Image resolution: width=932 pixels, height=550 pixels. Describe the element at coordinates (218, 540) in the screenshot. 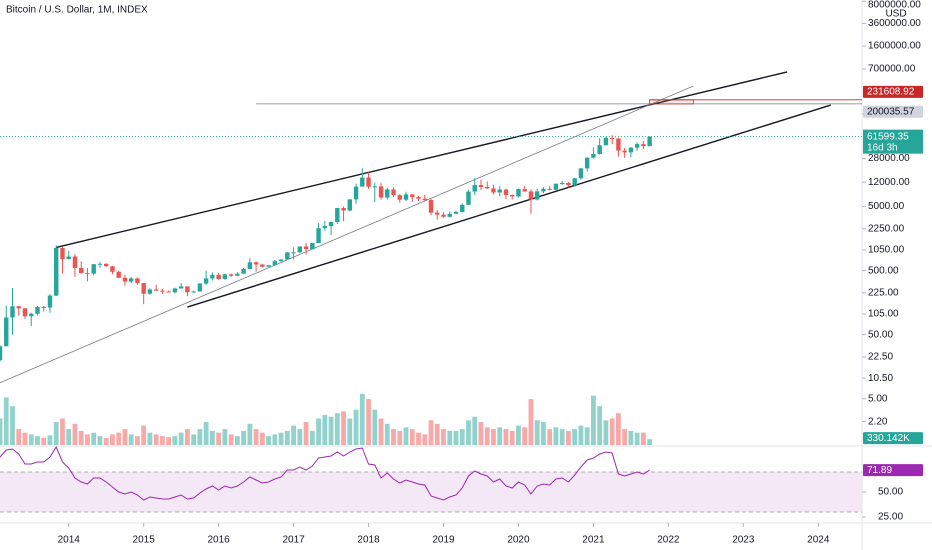

I see `x-tick-label: 2016` at that location.